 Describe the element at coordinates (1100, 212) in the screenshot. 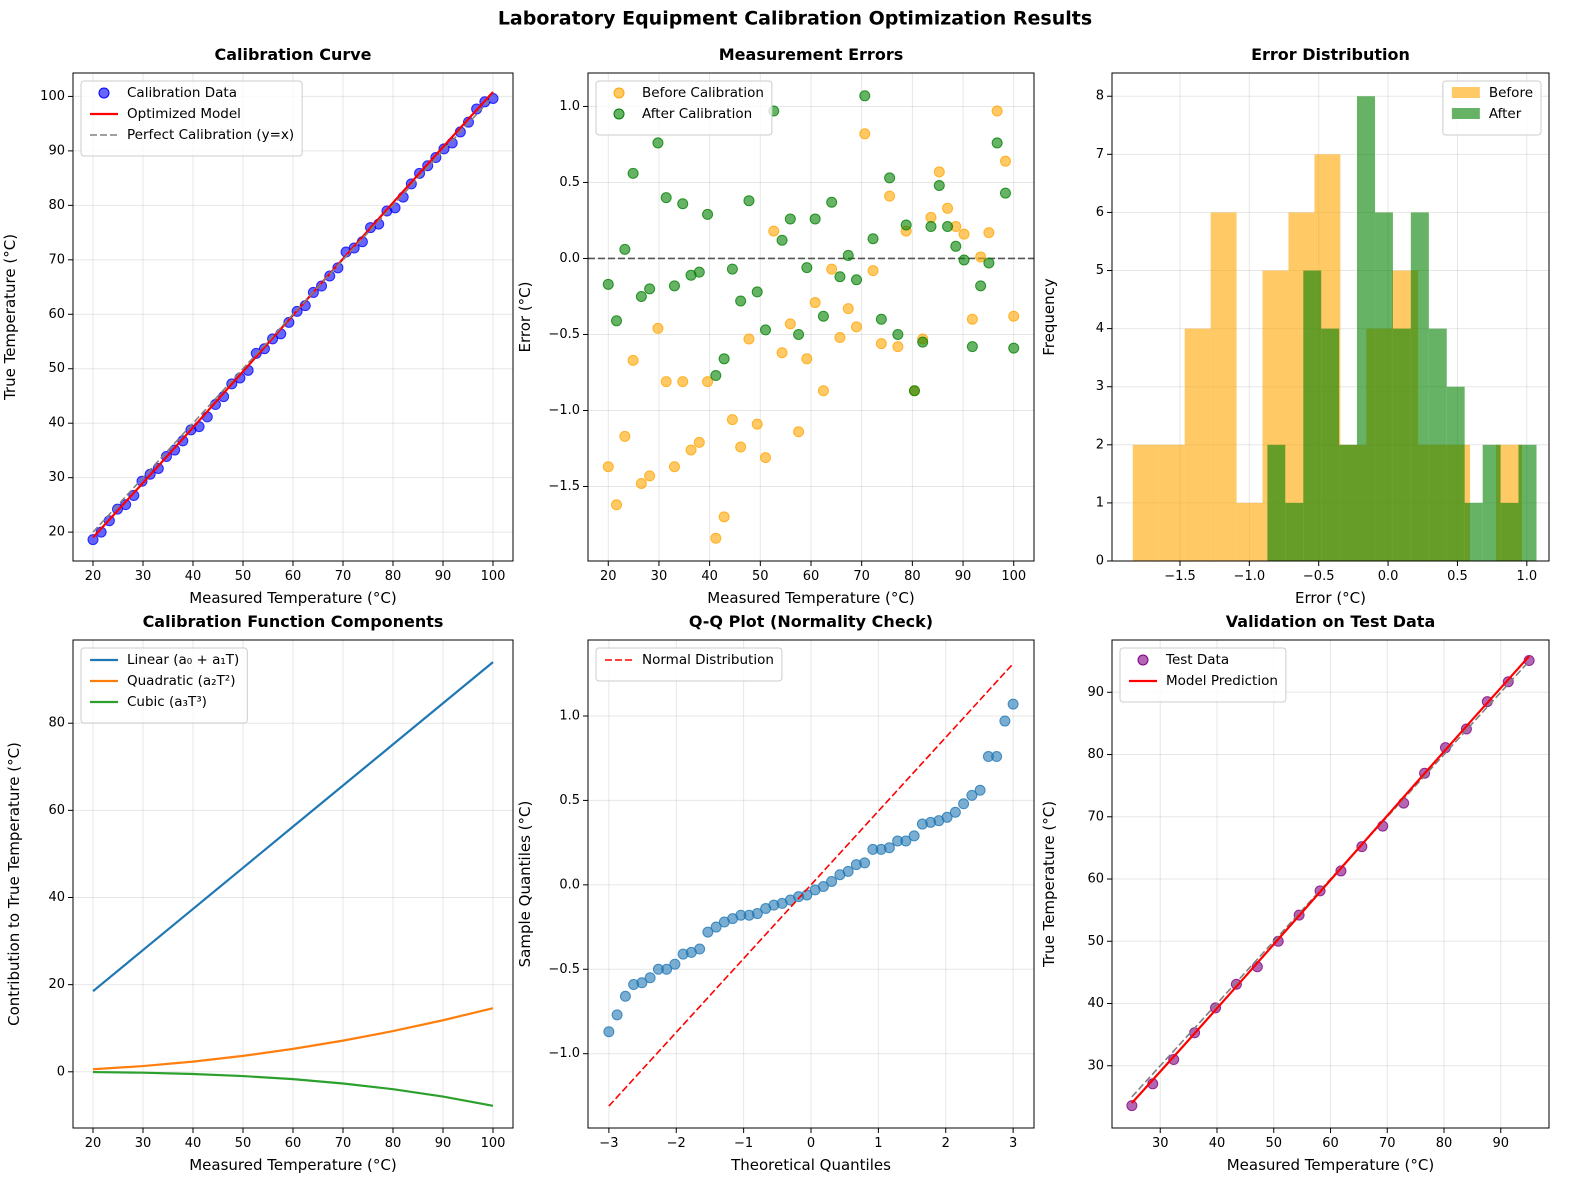

I see `y-tick-label: 6` at that location.